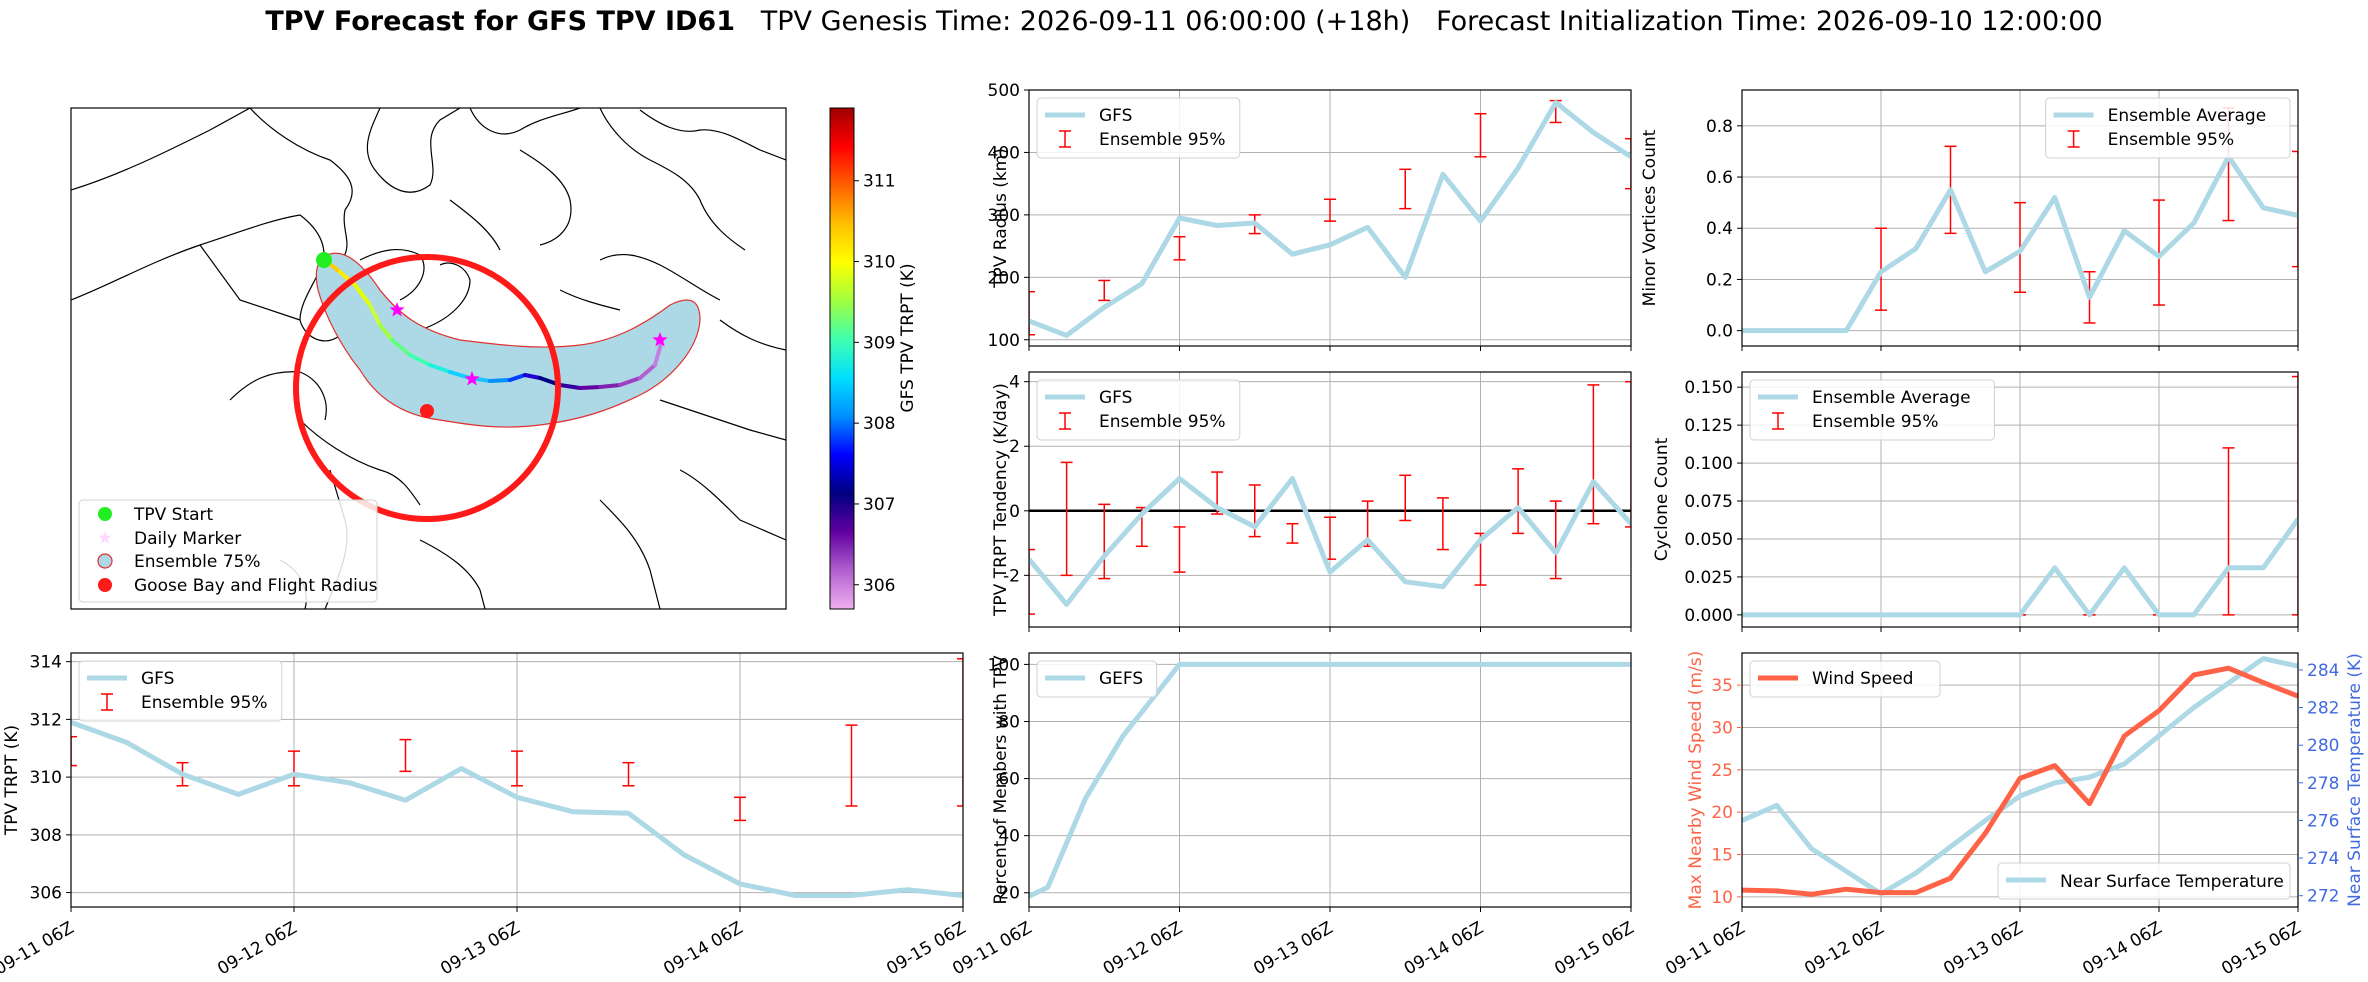  What do you see at coordinates (1330, 780) in the screenshot?
I see `series-line-percent` at bounding box center [1330, 780].